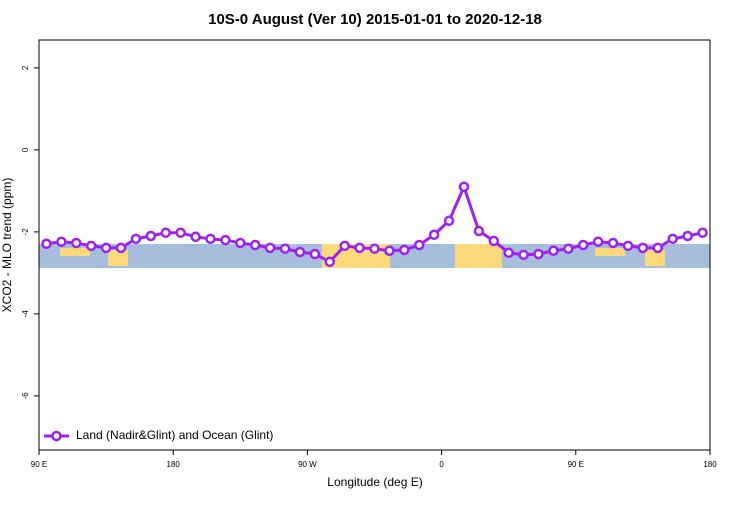  I want to click on y-axis-label: XCO2 - MLO trend (ppm), so click(7, 245).